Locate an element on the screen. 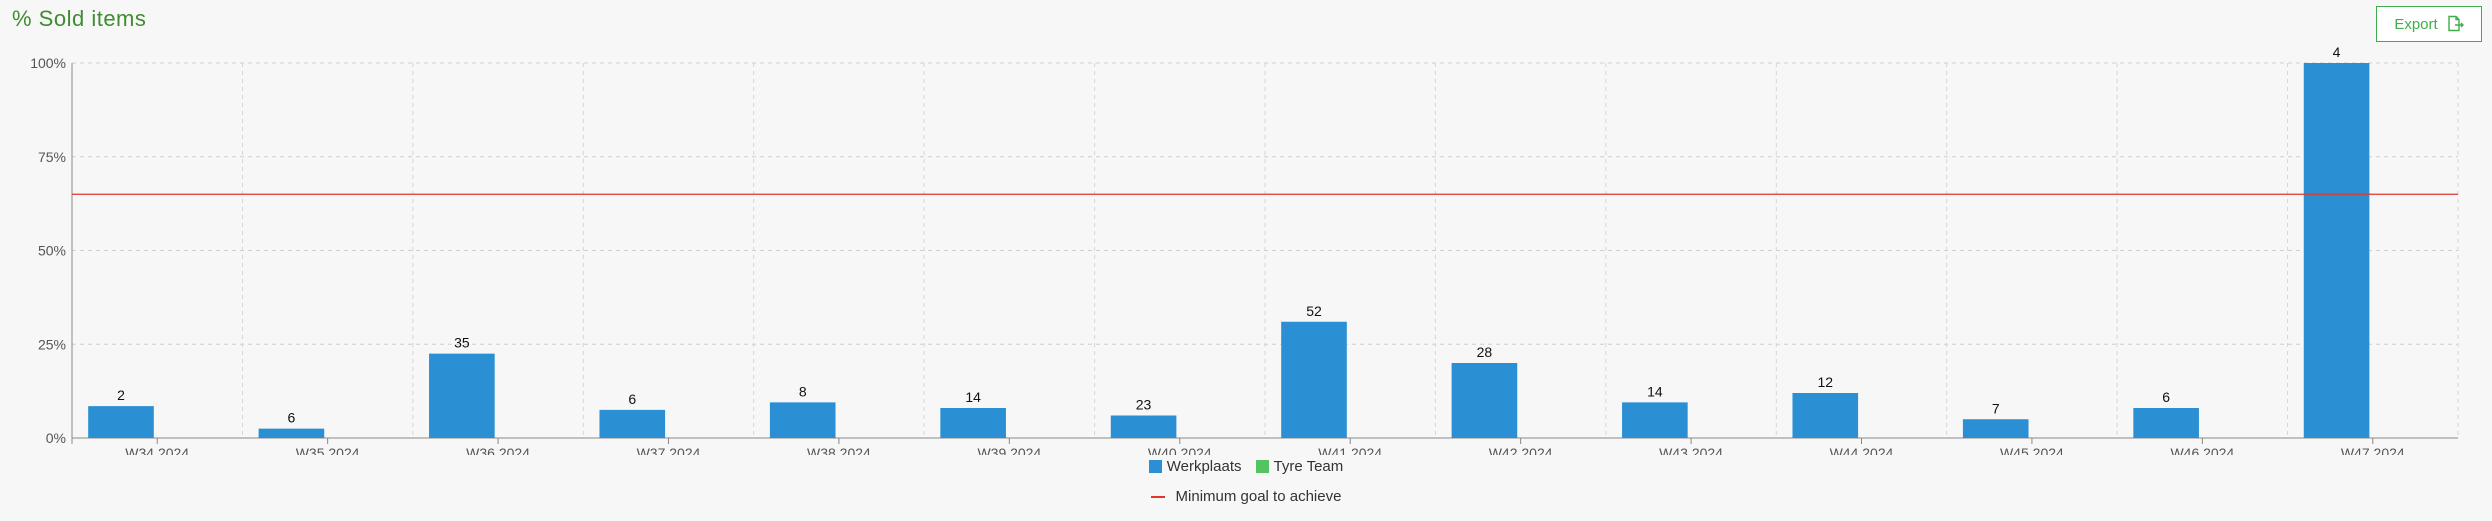 The image size is (2492, 521). legend-item-tyre-team: Tyre Team is located at coordinates (1299, 466).